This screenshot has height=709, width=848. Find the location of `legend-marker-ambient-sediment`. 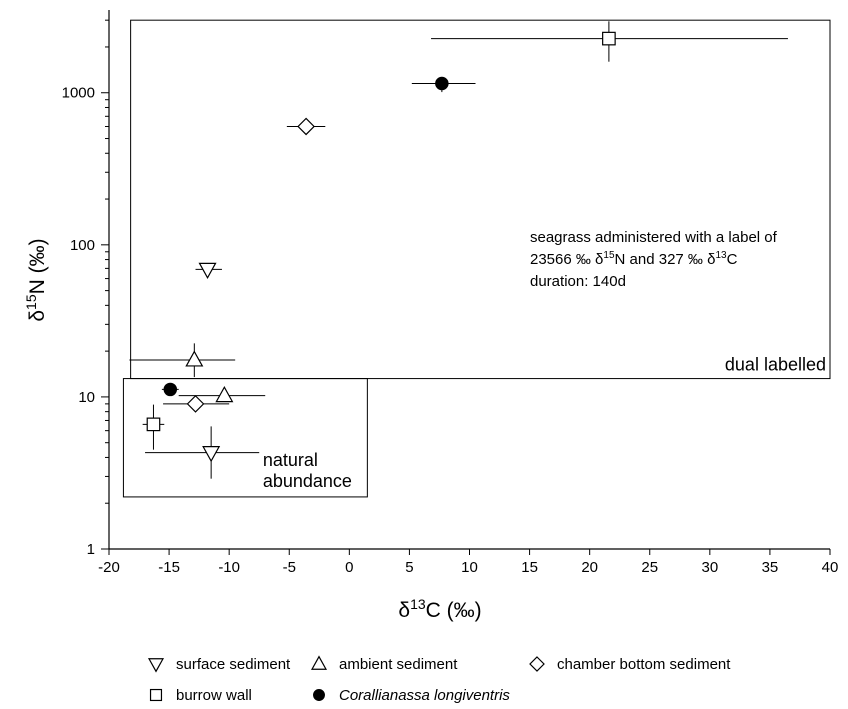

legend-marker-ambient-sediment is located at coordinates (319, 662).